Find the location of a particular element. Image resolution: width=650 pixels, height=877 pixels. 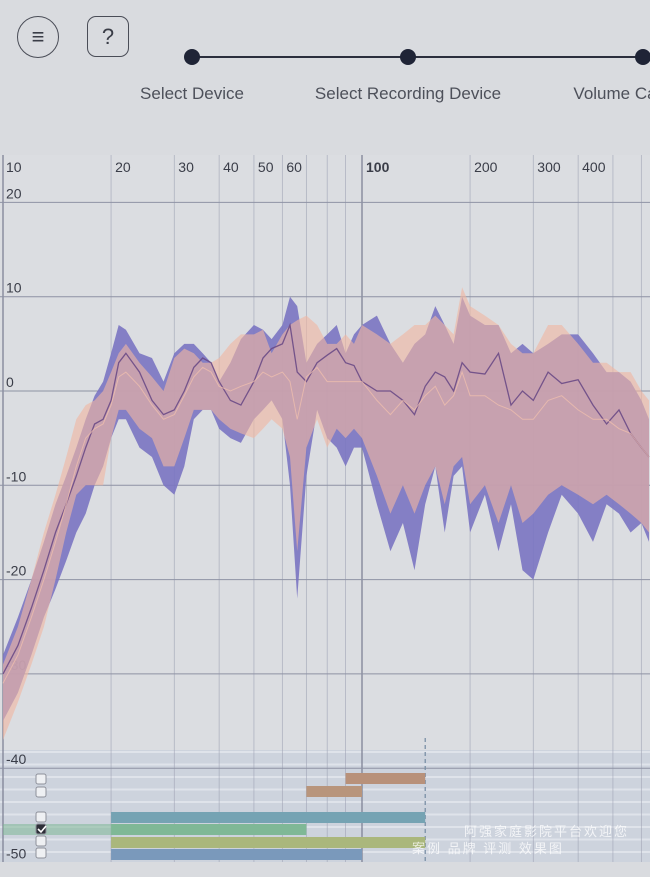

x-tick-label: 400 is located at coordinates (594, 167).